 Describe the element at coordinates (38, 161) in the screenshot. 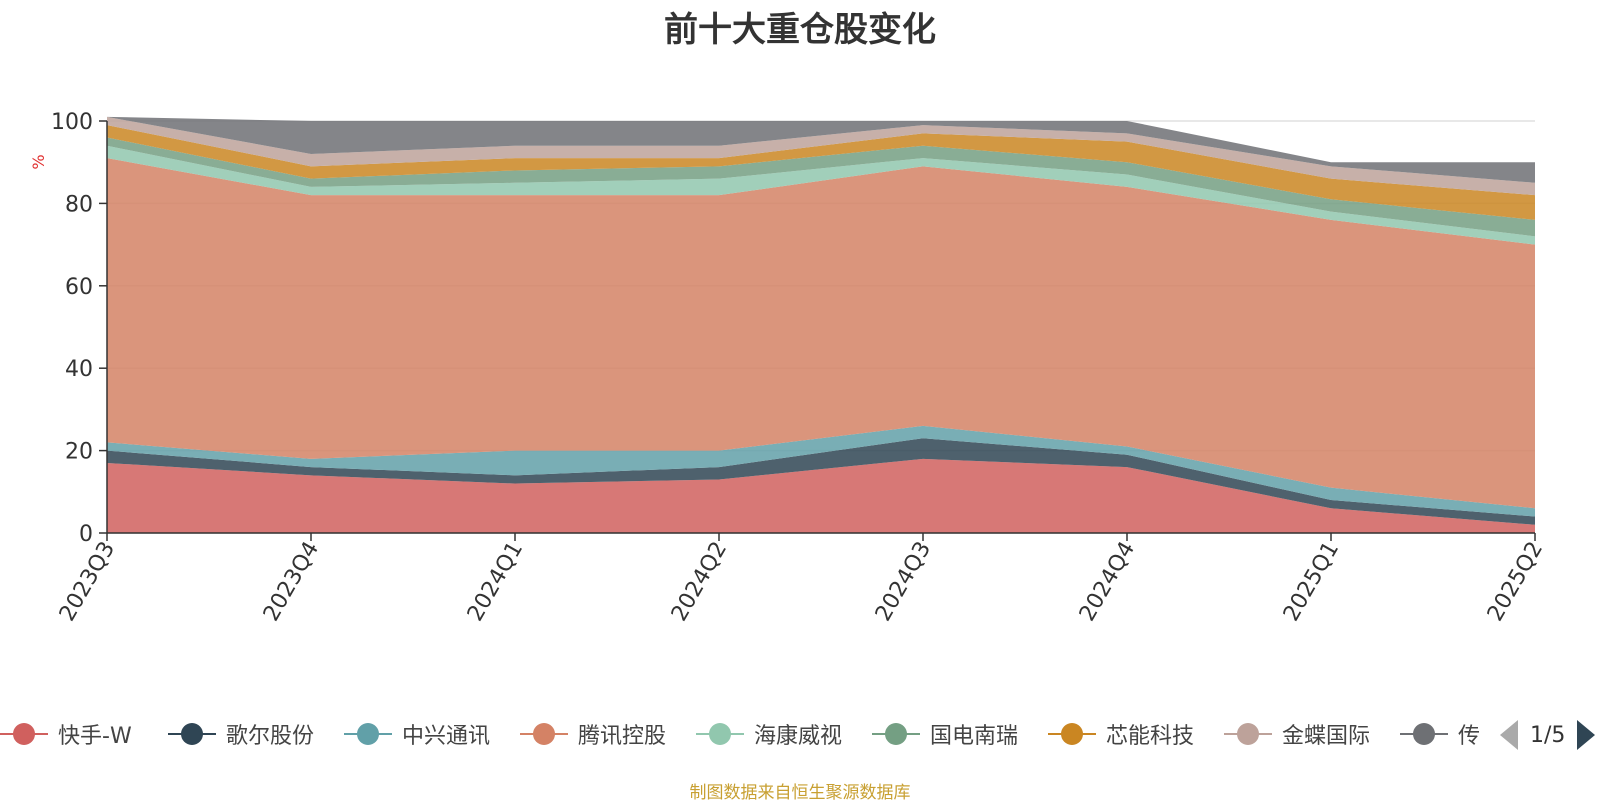

I see `y-axis-label: %` at that location.